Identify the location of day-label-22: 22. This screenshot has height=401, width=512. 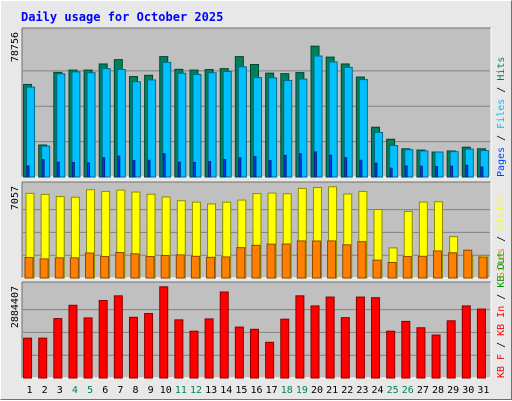
(347, 390).